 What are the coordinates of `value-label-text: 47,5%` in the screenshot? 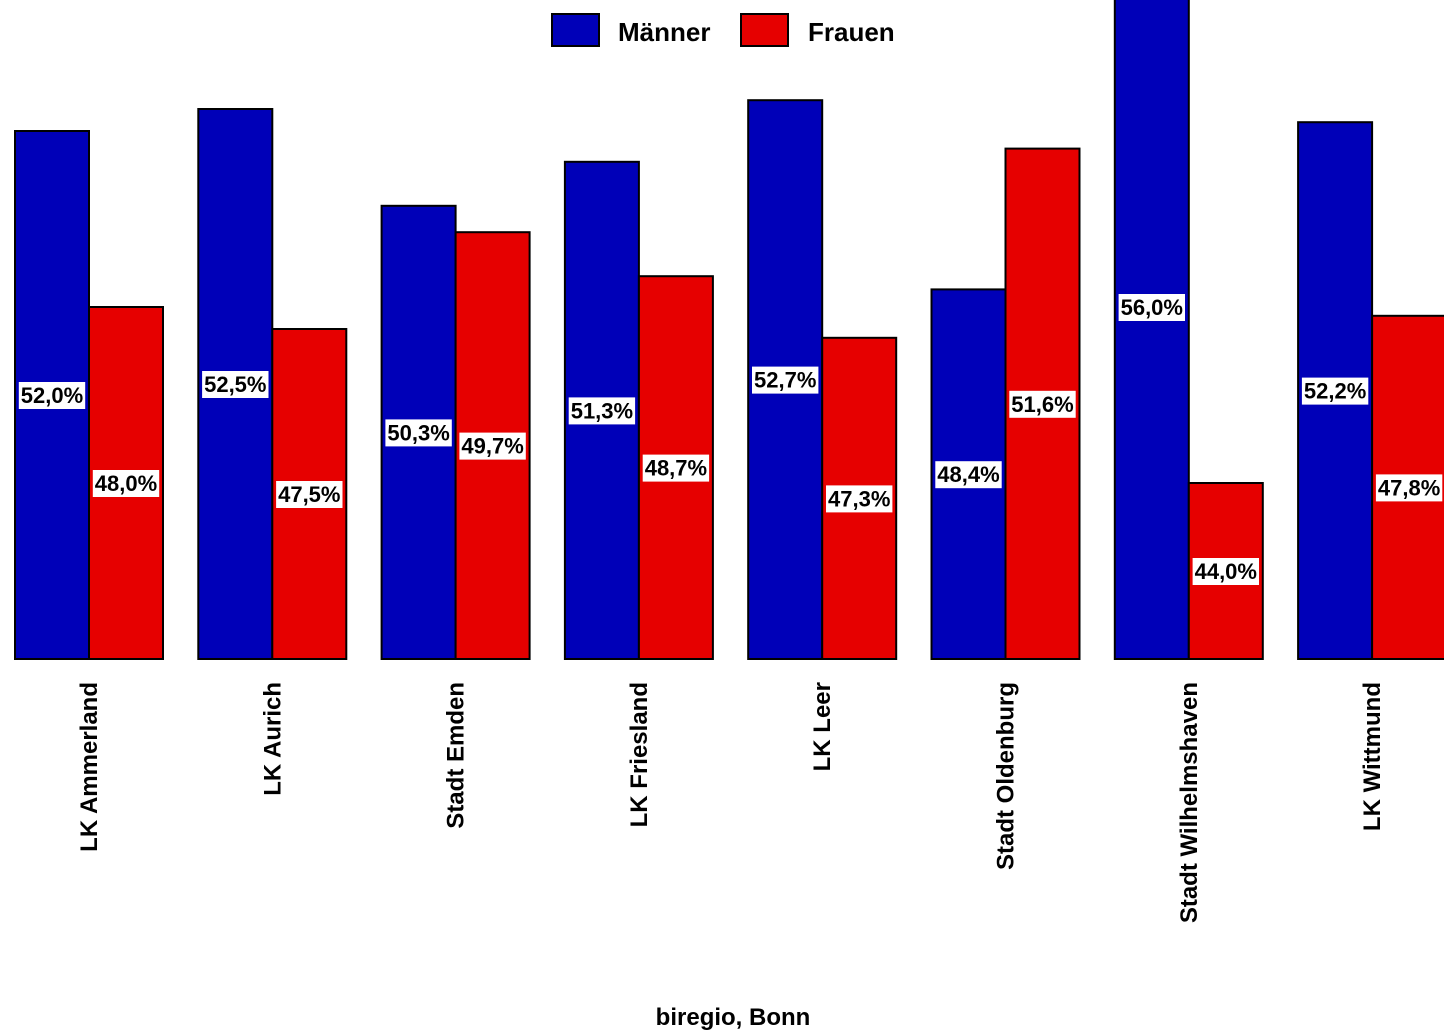 It's located at (309, 494).